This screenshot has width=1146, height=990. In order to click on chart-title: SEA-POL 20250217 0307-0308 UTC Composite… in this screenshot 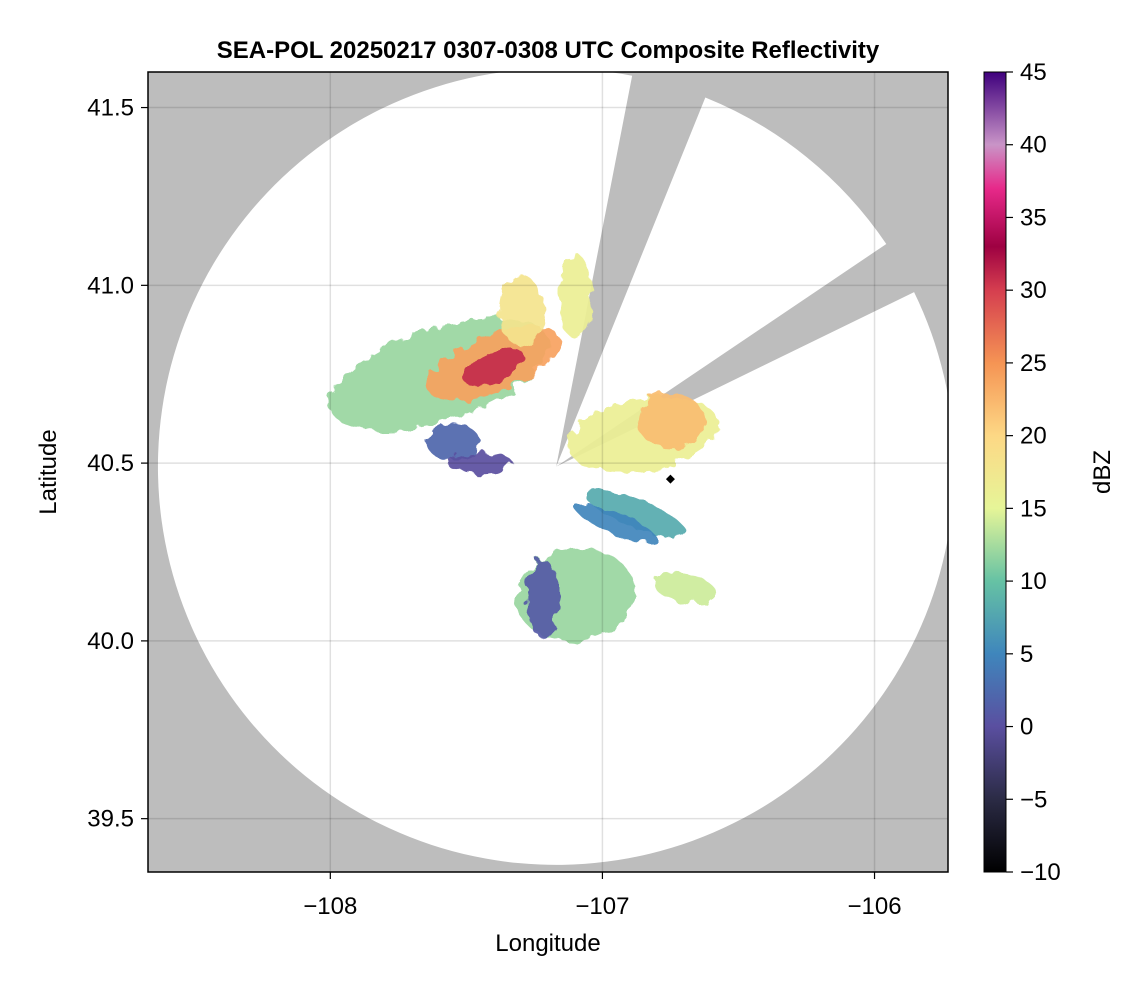, I will do `click(548, 50)`.